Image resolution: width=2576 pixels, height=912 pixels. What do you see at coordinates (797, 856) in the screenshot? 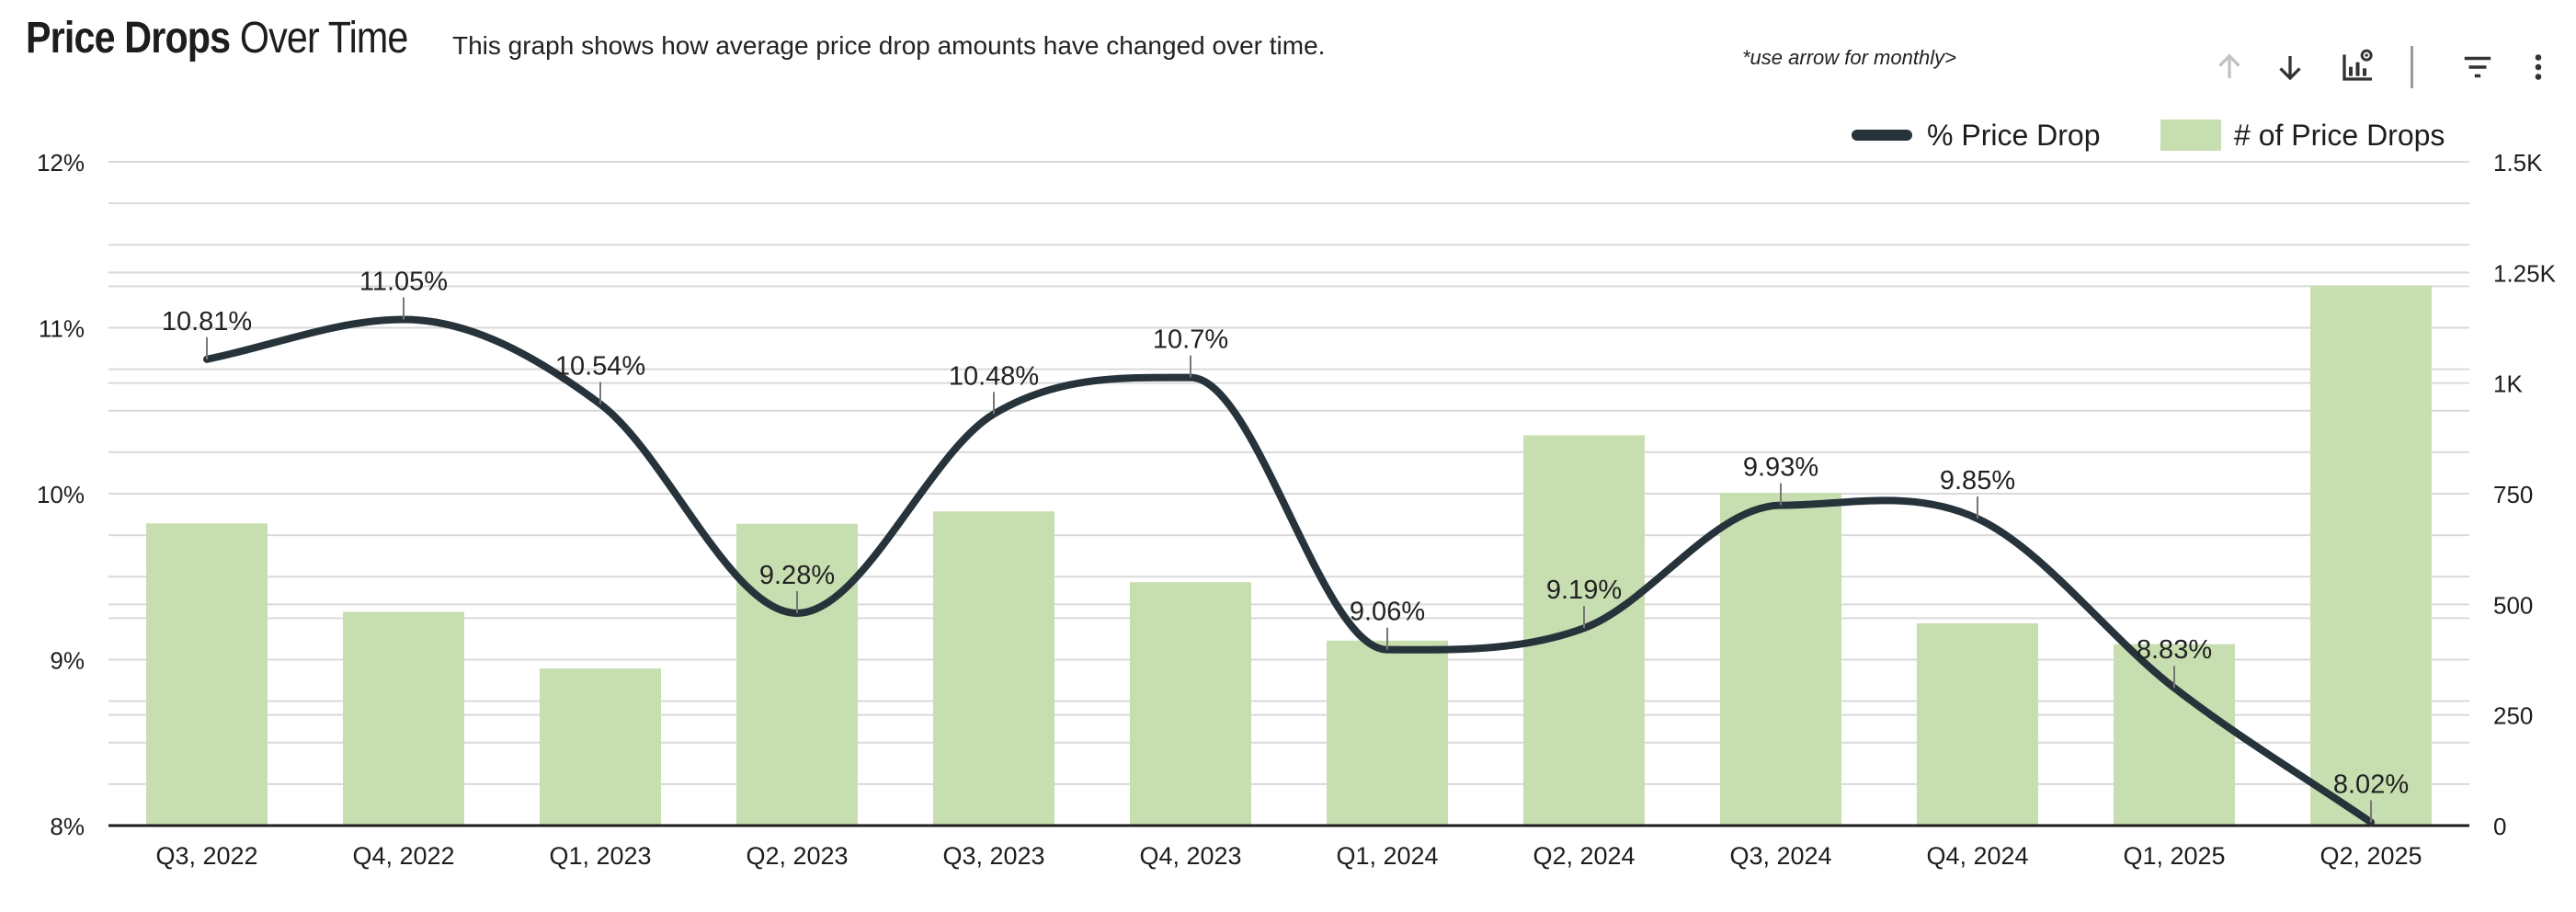
I see `x-tick-label: Q2, 2023` at bounding box center [797, 856].